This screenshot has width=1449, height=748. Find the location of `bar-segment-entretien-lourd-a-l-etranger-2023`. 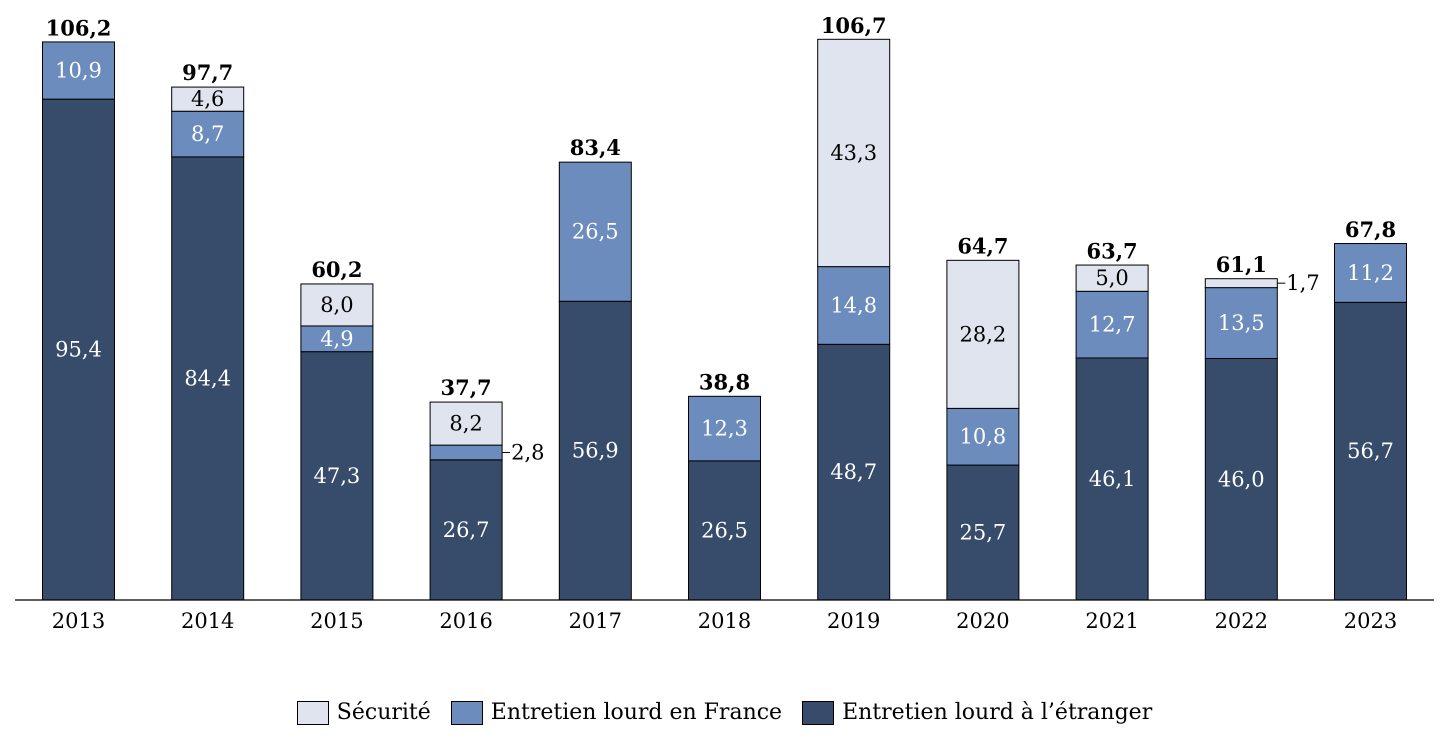

bar-segment-entretien-lourd-a-l-etranger-2023 is located at coordinates (1370, 451).